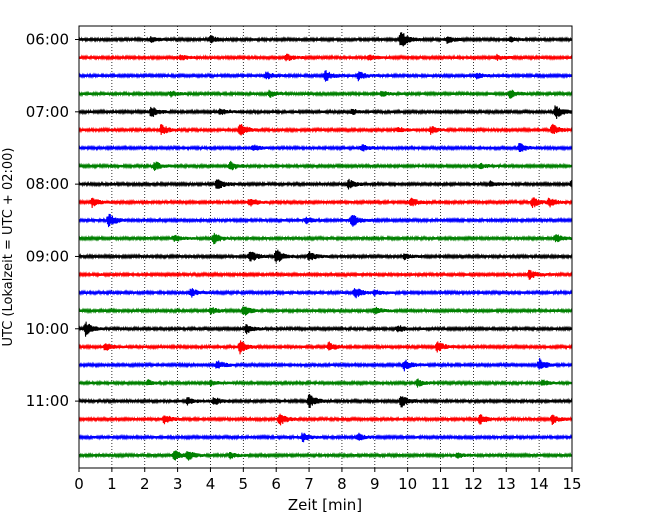 This screenshot has width=650, height=520. Describe the element at coordinates (407, 484) in the screenshot. I see `x-tick-label: 10` at that location.